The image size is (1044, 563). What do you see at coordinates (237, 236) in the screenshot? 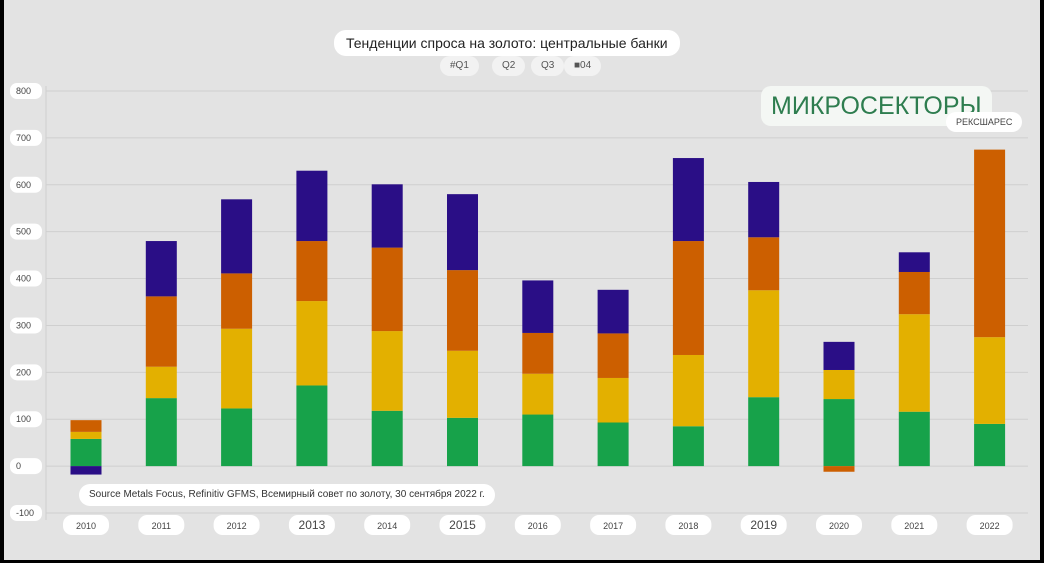
I see `bar-2012-q4` at bounding box center [237, 236].